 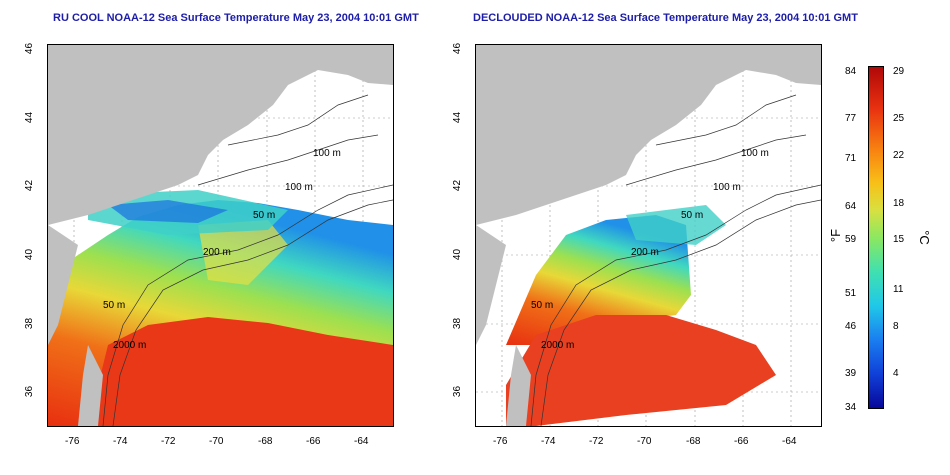 I want to click on celsius-tick: 11, so click(x=898, y=289).